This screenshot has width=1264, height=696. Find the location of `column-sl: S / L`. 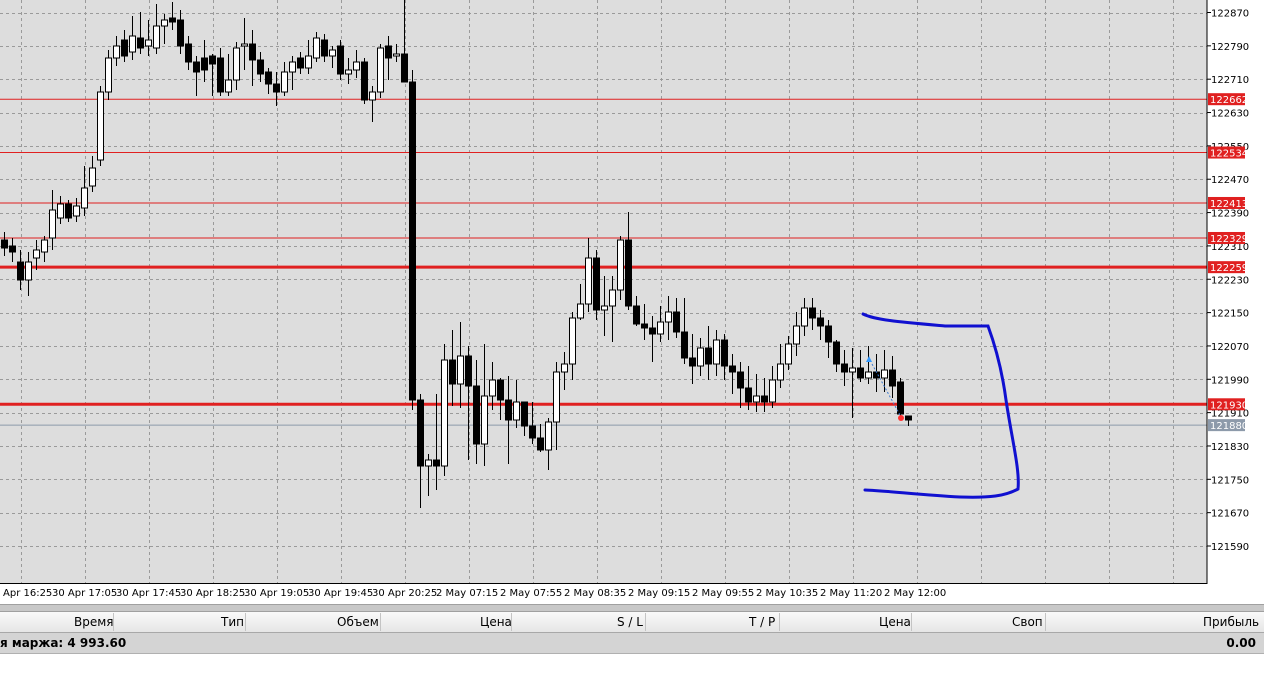

column-sl: S / L is located at coordinates (630, 622).